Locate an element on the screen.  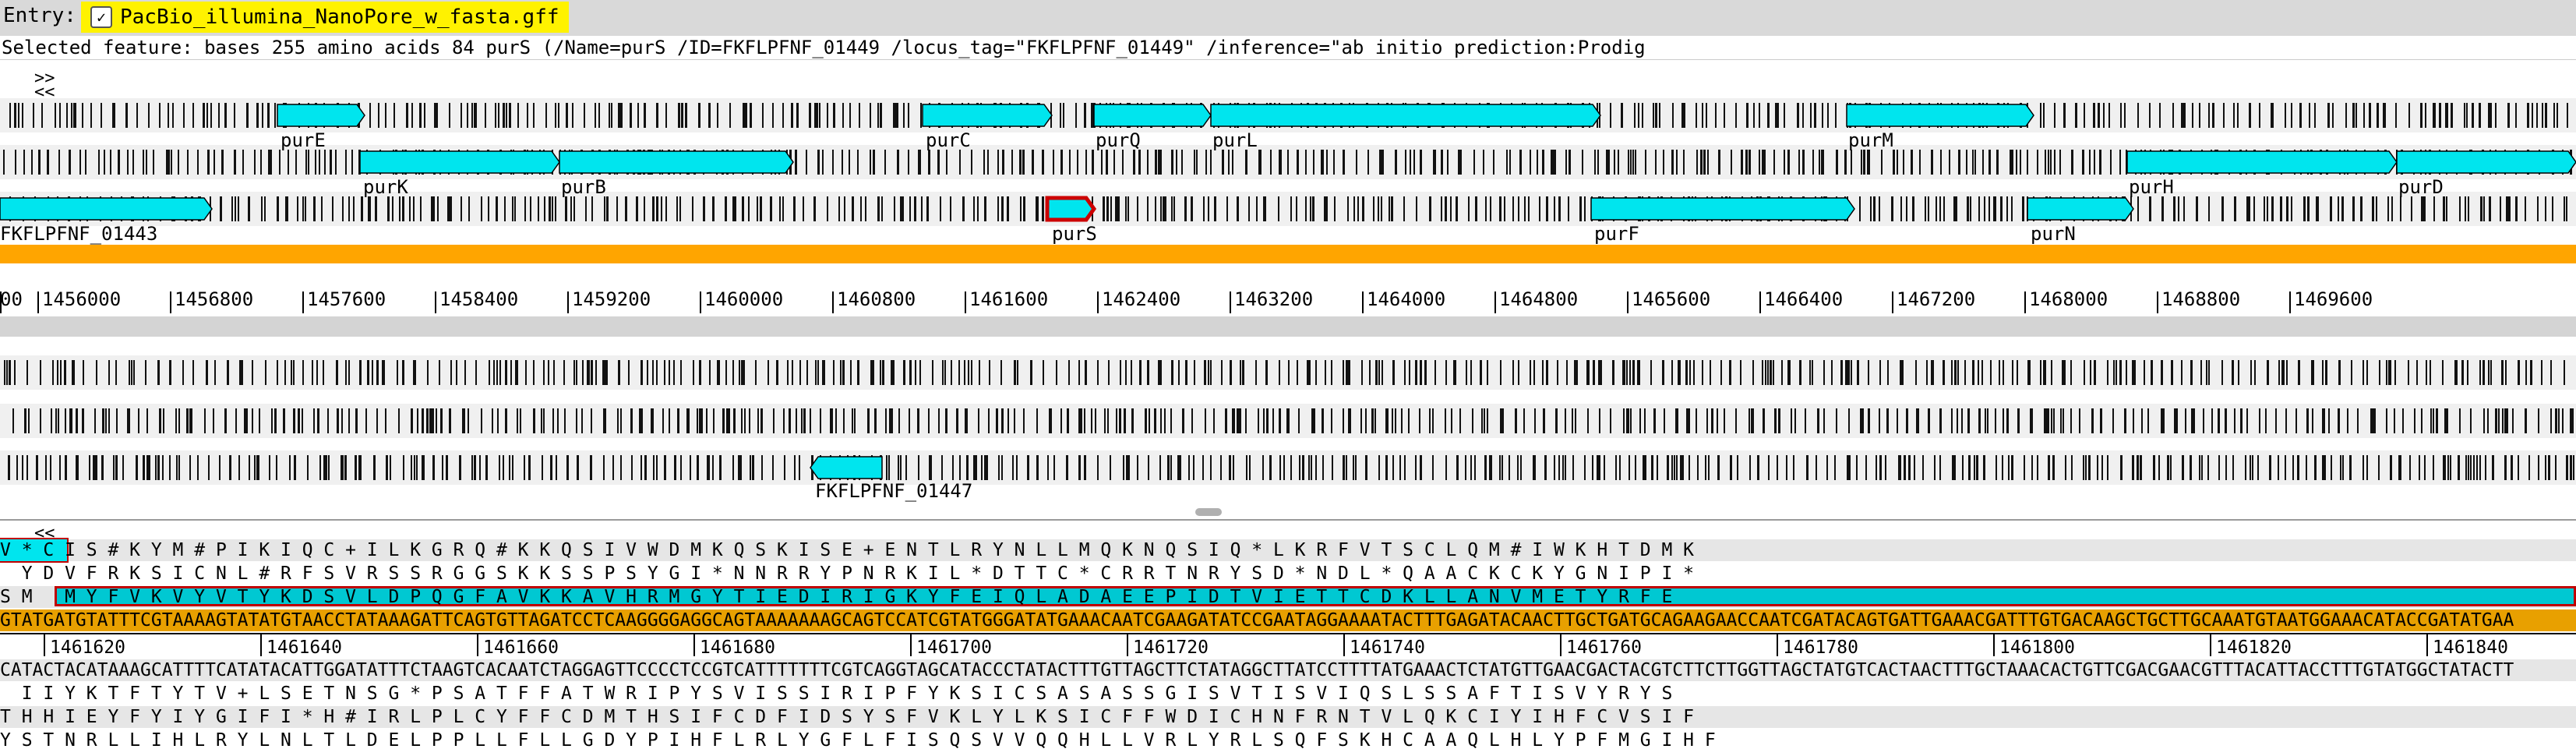
detail-back-button: << is located at coordinates (44, 533).